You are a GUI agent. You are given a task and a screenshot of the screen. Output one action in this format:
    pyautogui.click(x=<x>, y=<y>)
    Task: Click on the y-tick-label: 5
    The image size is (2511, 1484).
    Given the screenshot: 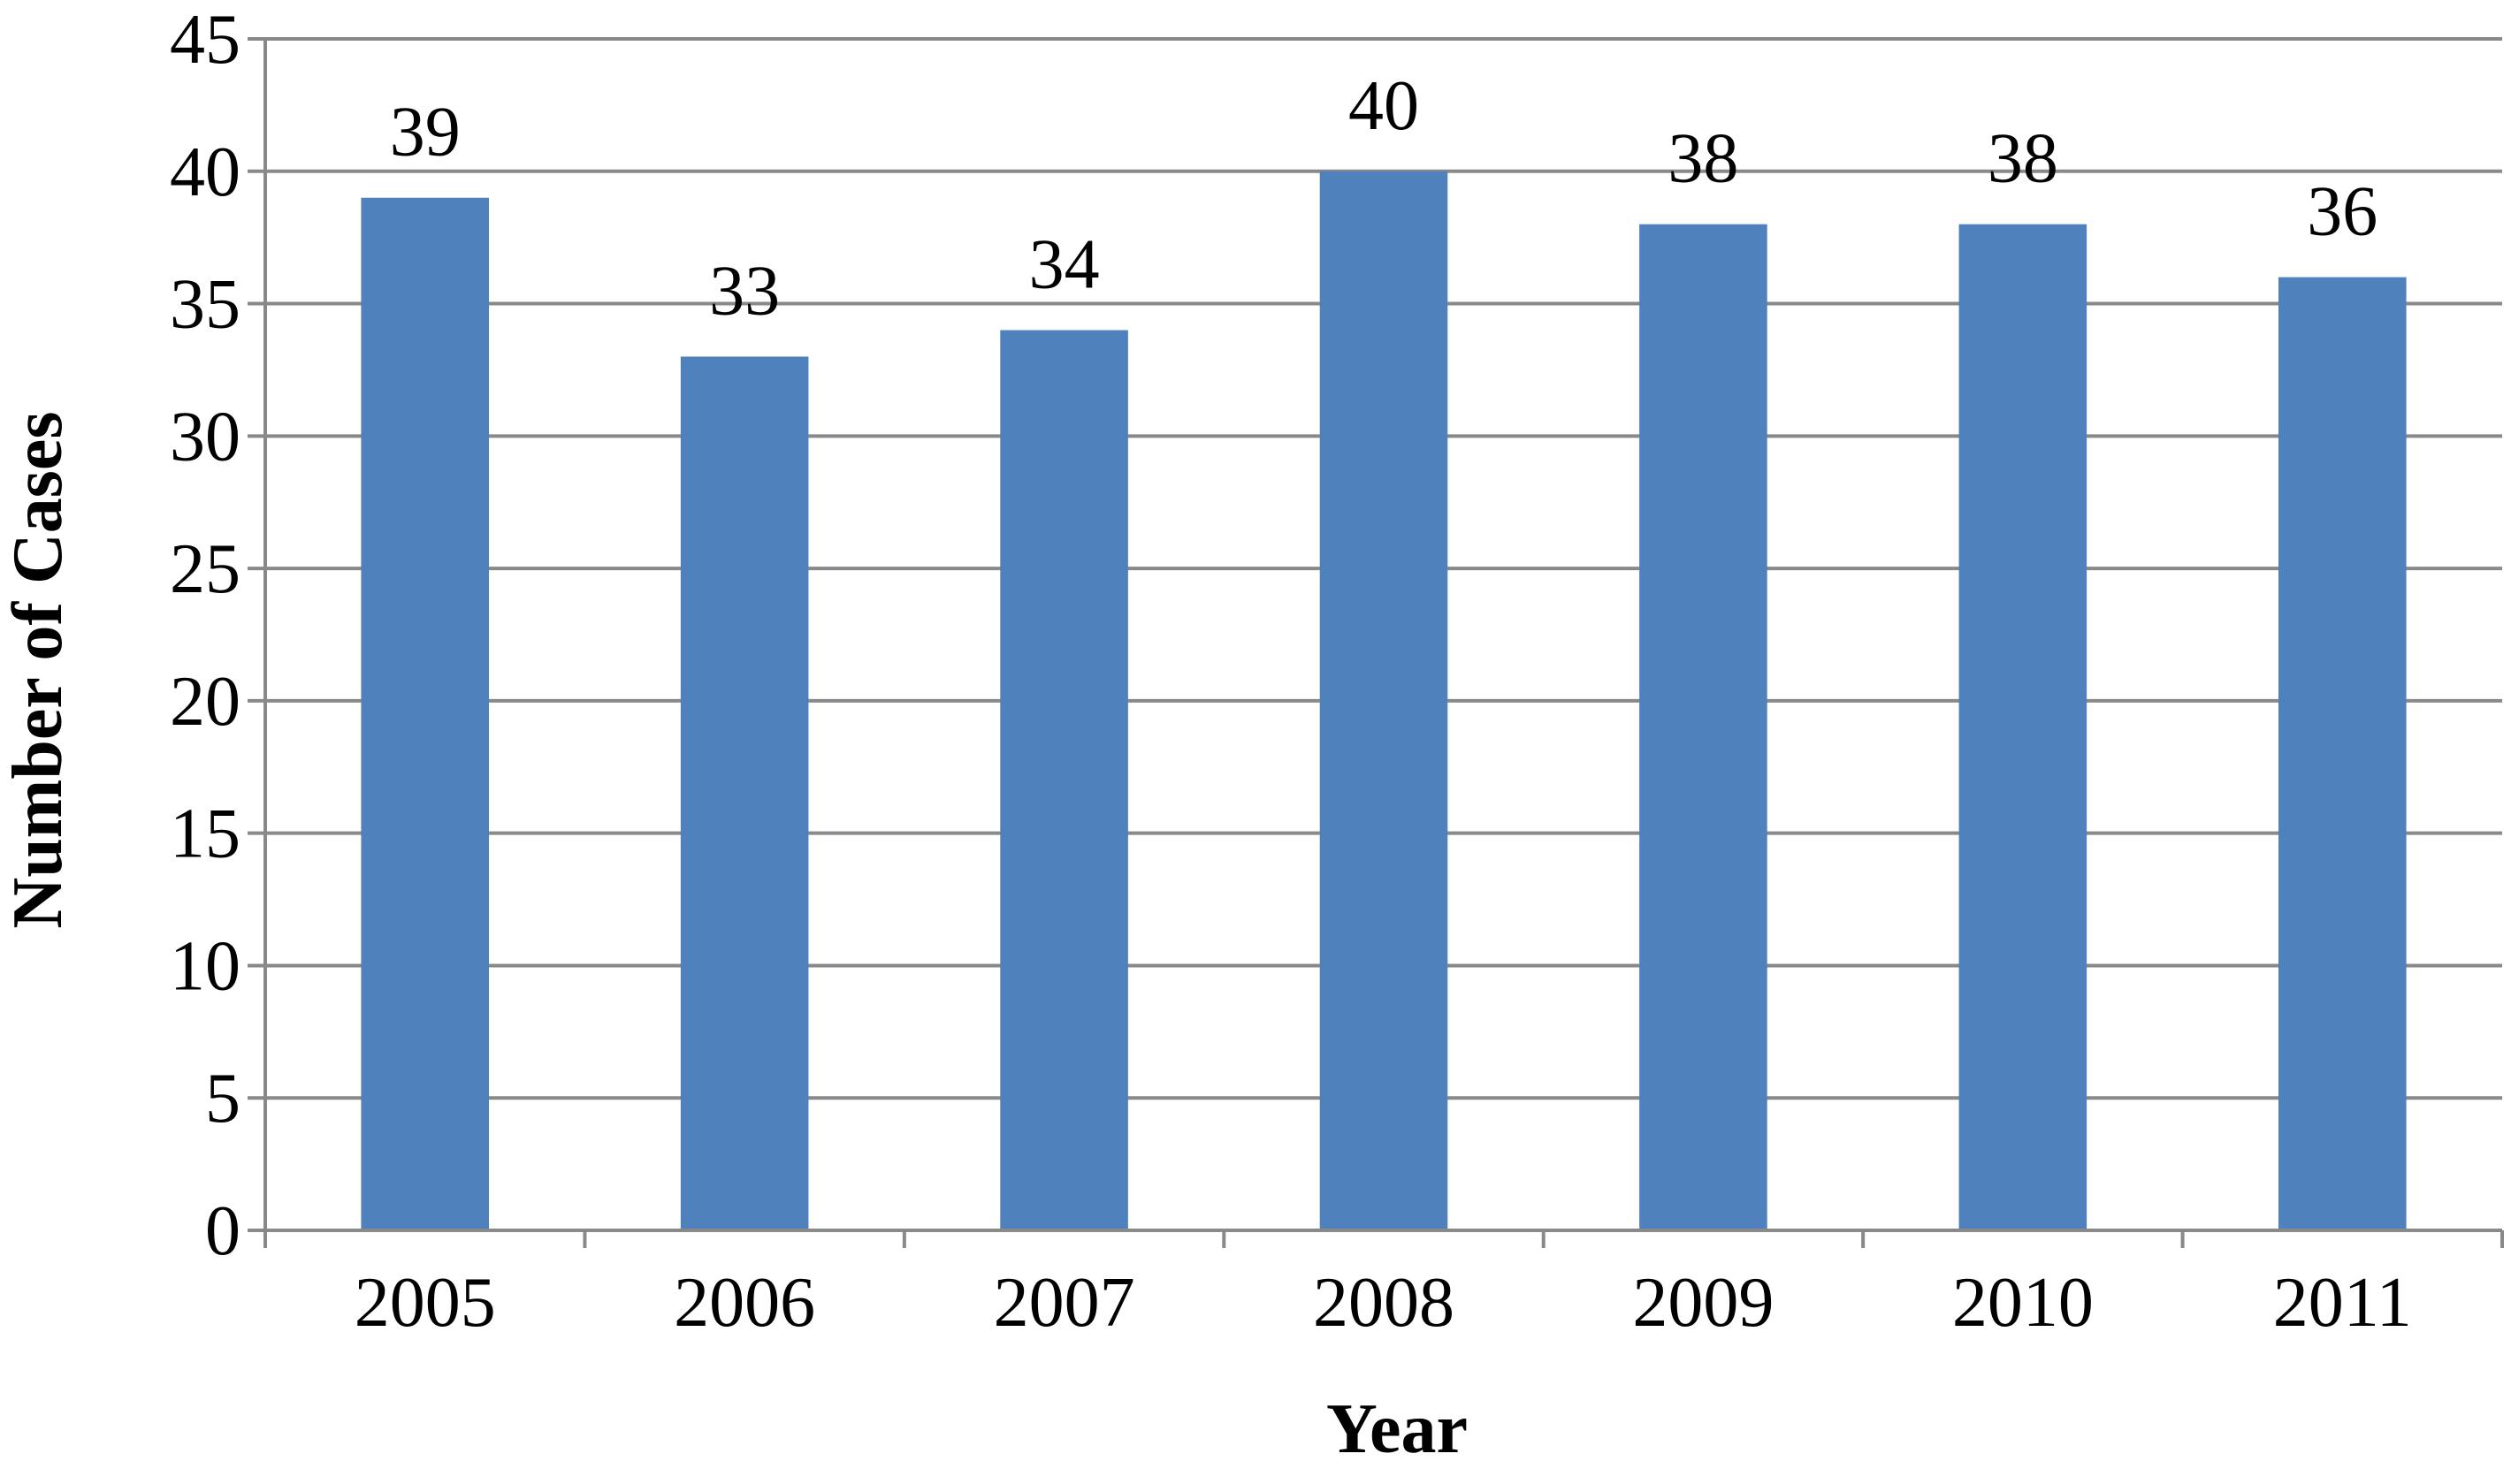 What is the action you would take?
    pyautogui.click(x=222, y=1099)
    